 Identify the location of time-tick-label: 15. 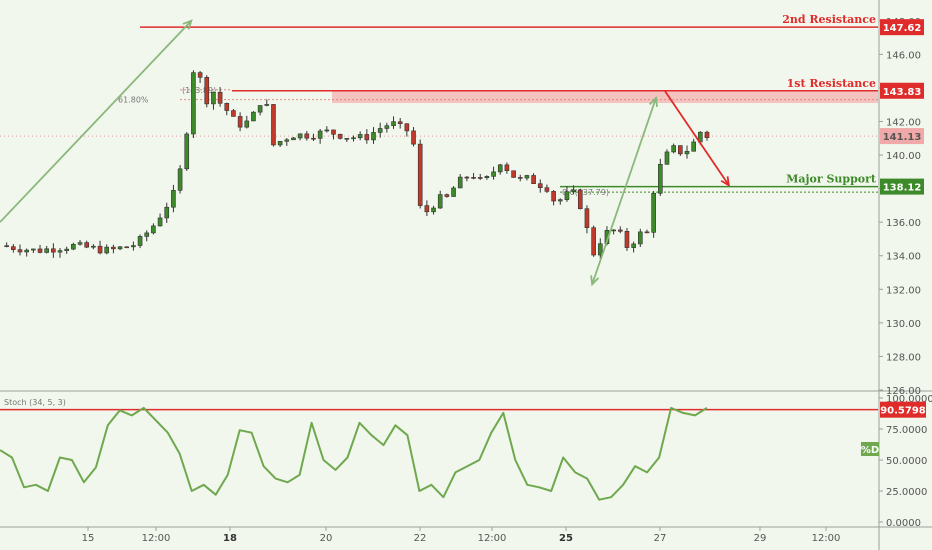
(88, 538).